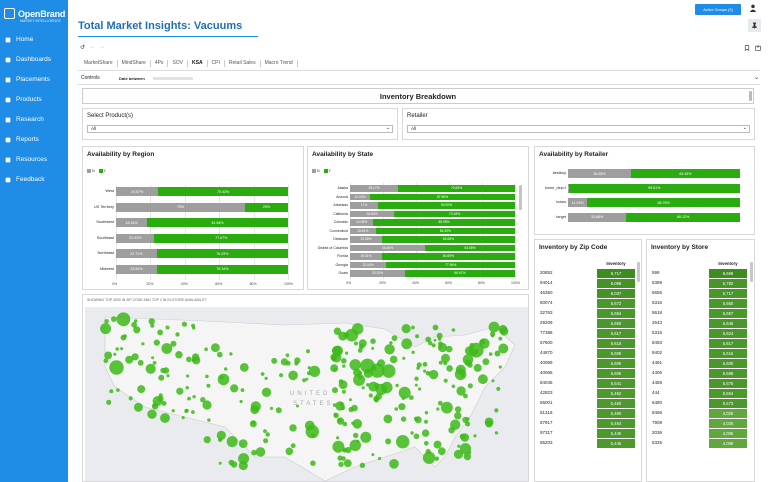 The width and height of the screenshot is (768, 482). What do you see at coordinates (193, 253) in the screenshot?
I see `bar-row: Northeast 23.71% 76.29%` at bounding box center [193, 253].